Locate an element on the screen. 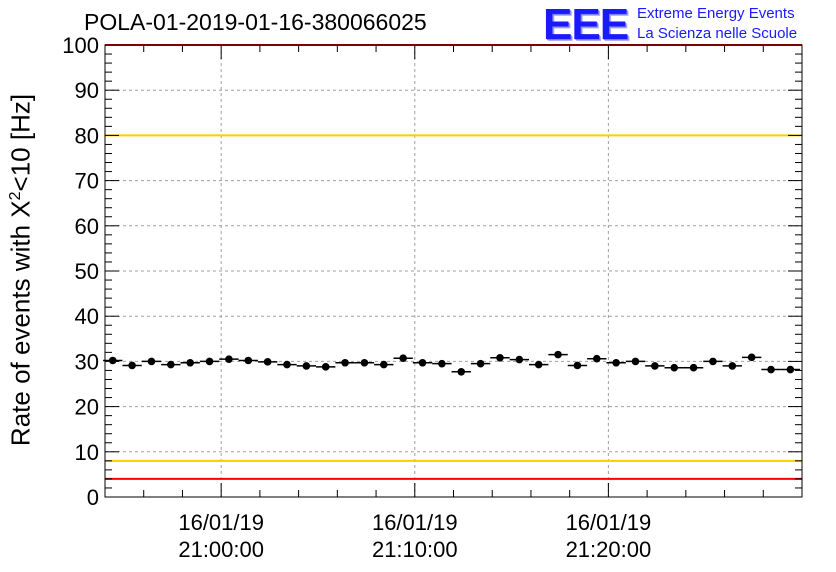 The image size is (836, 572). x-tick-label-time: 21:00:00 is located at coordinates (221, 549).